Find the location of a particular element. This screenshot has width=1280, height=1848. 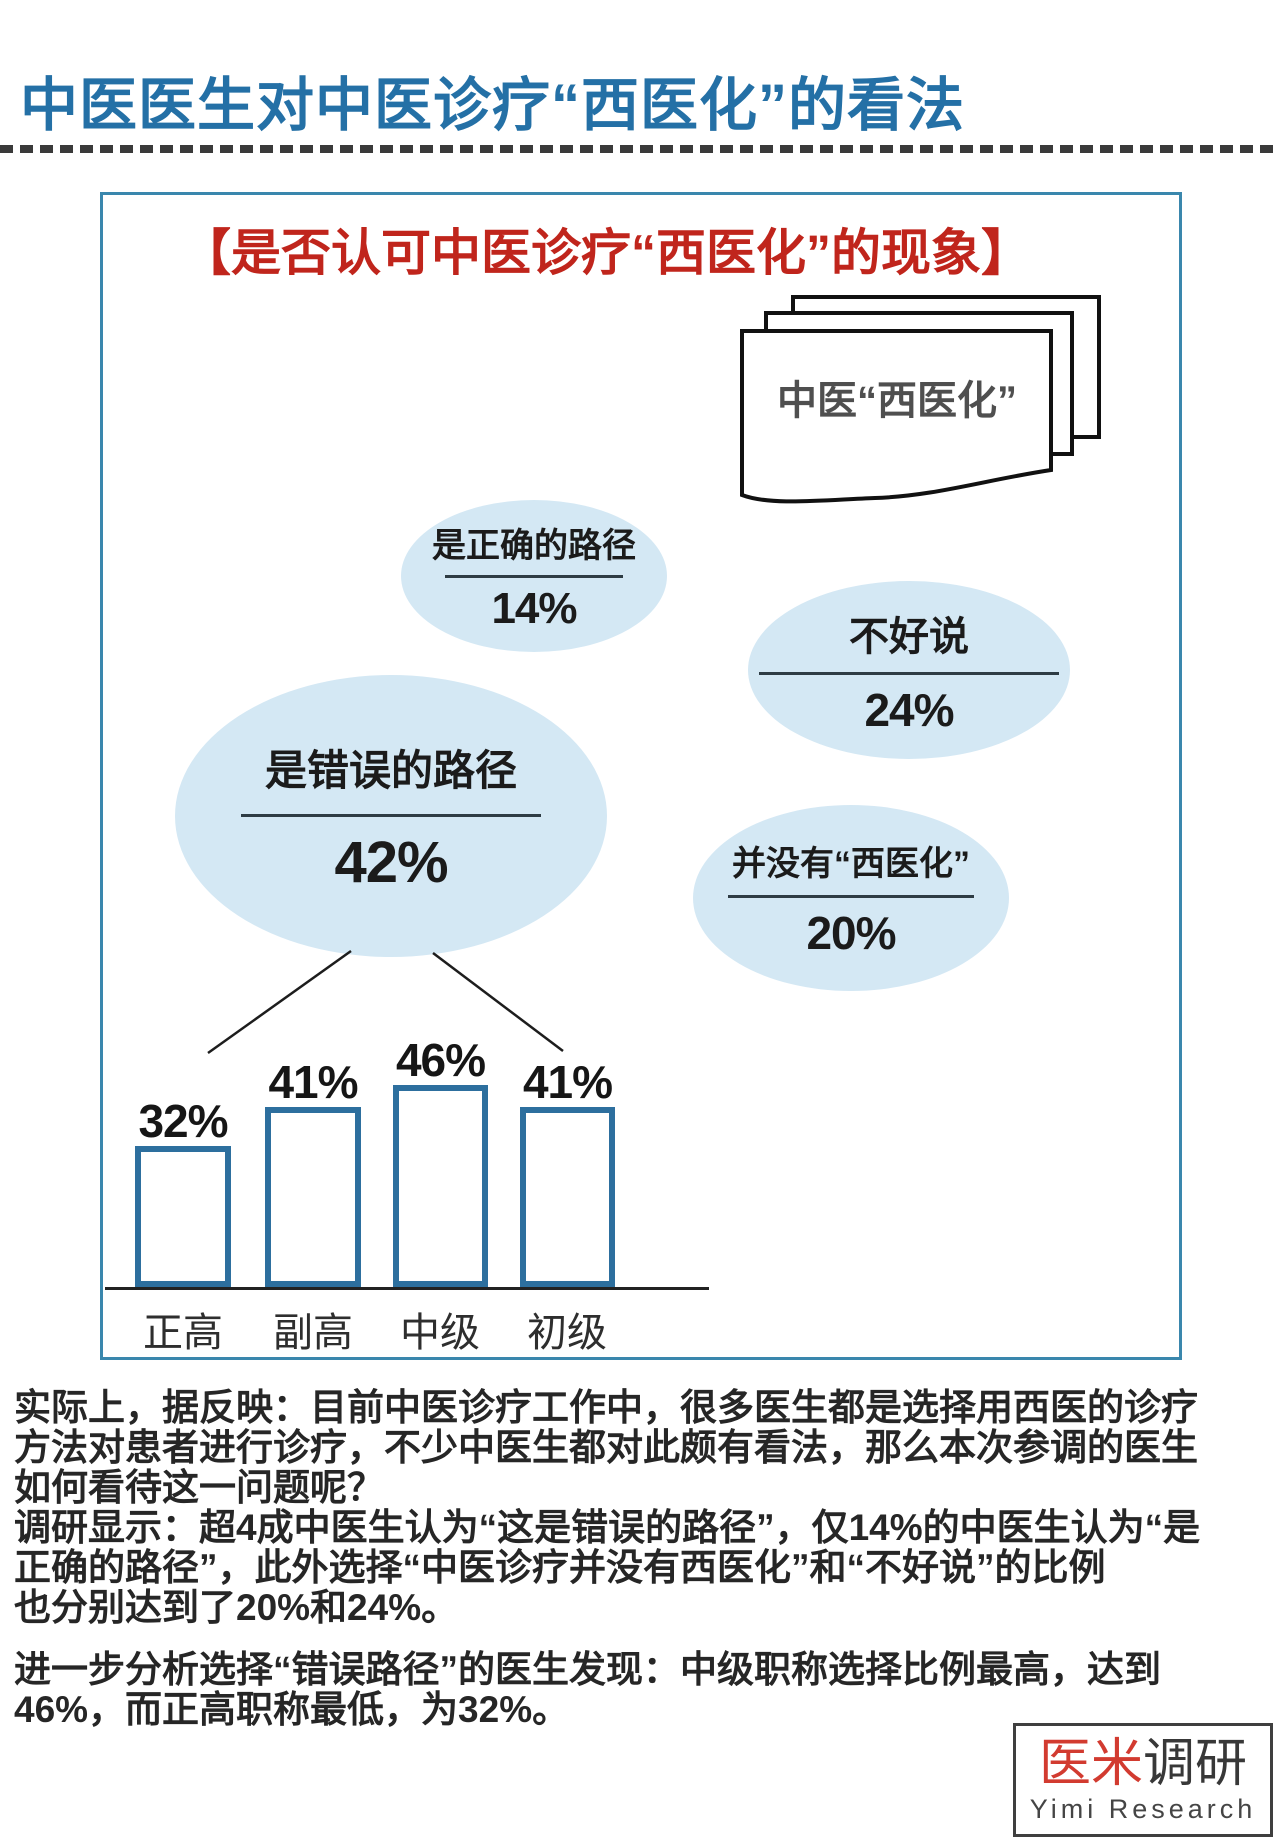

bubble-no-westernization: 并没有“西医化” 20% is located at coordinates (851, 898).